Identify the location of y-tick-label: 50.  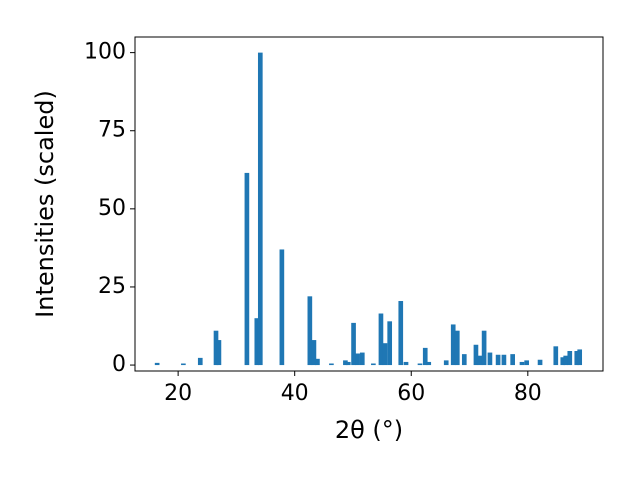
(112, 208).